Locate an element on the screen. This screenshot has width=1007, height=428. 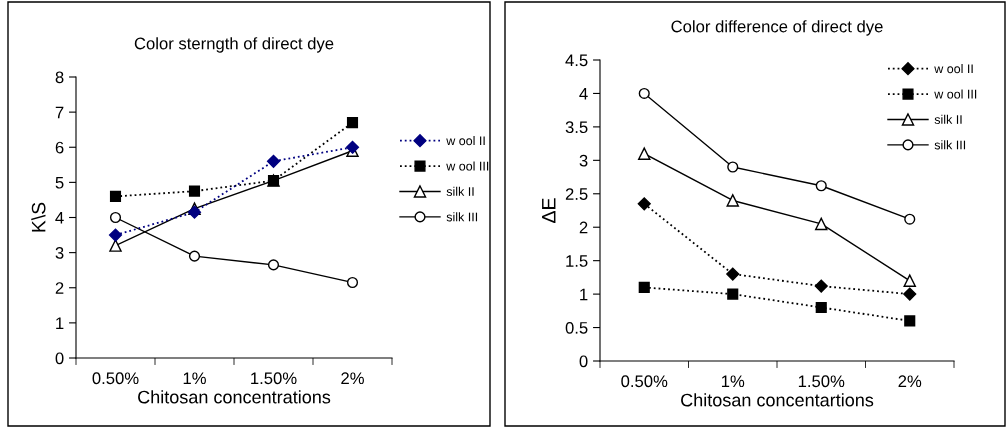
y-tick-label: 3.5 is located at coordinates (576, 127).